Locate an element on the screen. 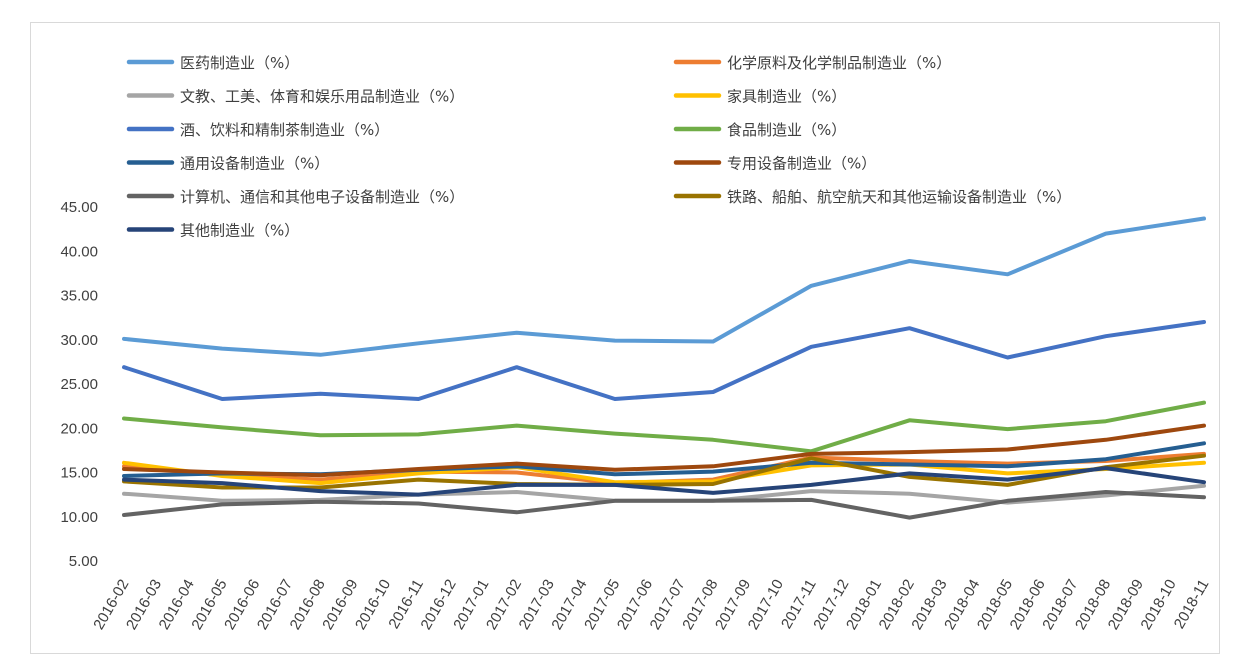 Image resolution: width=1240 pixels, height=672 pixels. legend-label: 食品制造业（%） is located at coordinates (786, 130).